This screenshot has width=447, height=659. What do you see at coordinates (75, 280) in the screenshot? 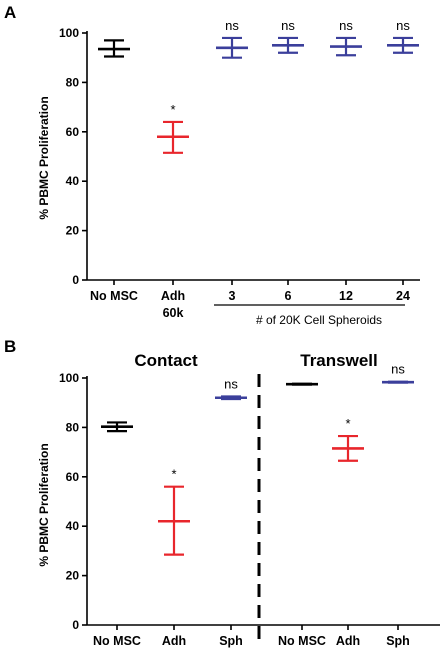
I see `panel-a-y-tick-label: 0` at bounding box center [75, 280].